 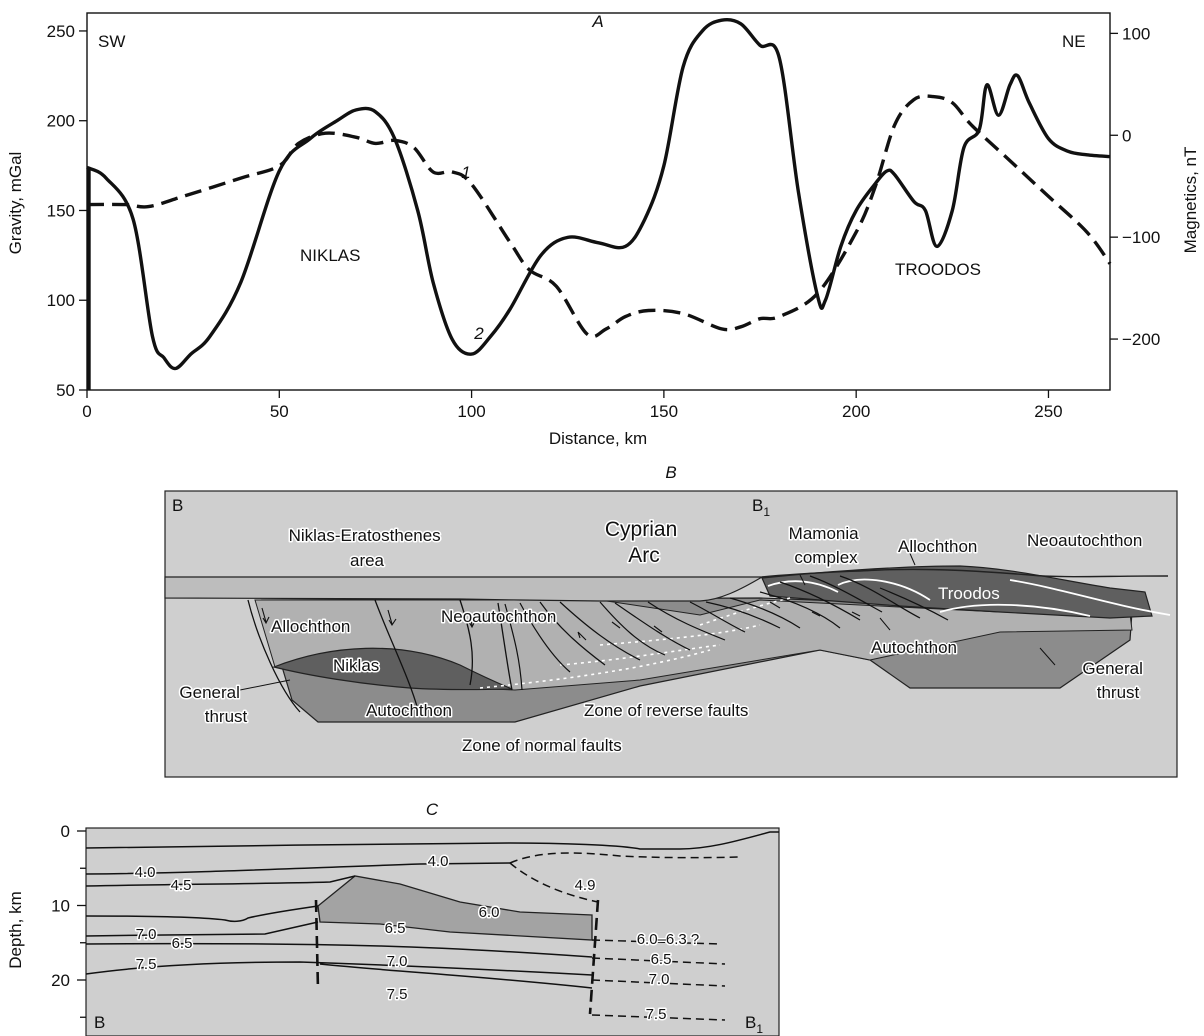 I want to click on autochthon-right-label: Autochthon, so click(x=914, y=647).